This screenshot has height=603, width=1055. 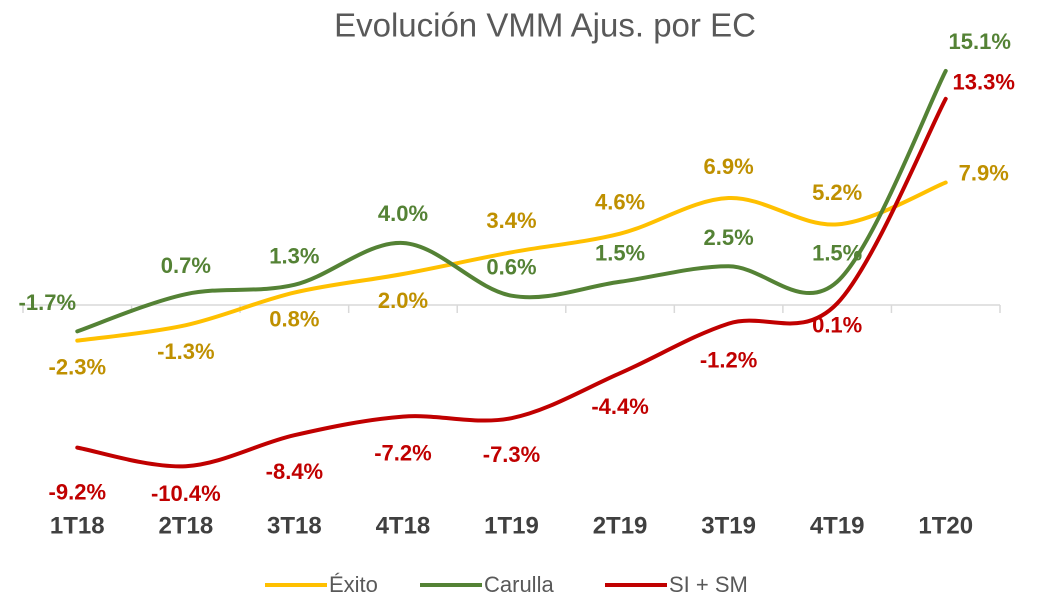 What do you see at coordinates (620, 202) in the screenshot?
I see `data-label: 4.6%` at bounding box center [620, 202].